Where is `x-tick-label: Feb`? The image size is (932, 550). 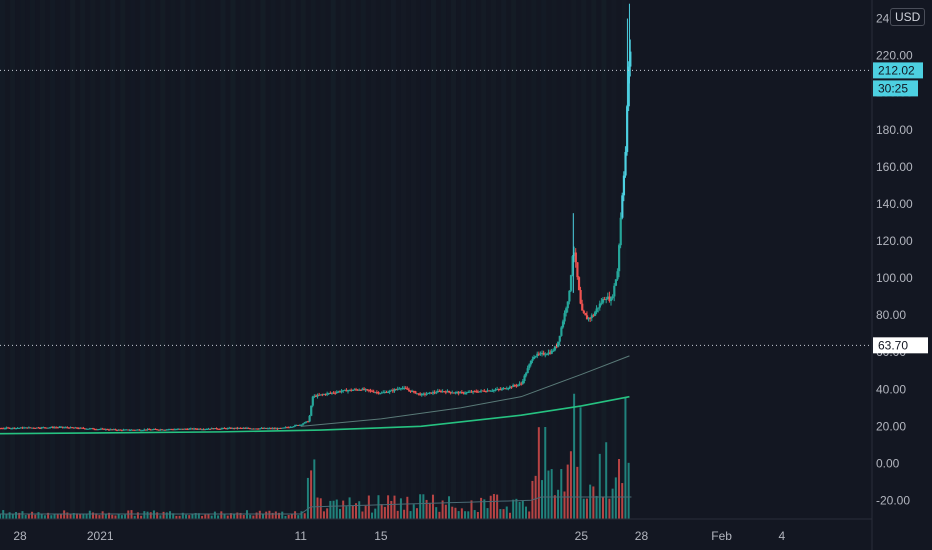
x-tick-label: Feb is located at coordinates (721, 536).